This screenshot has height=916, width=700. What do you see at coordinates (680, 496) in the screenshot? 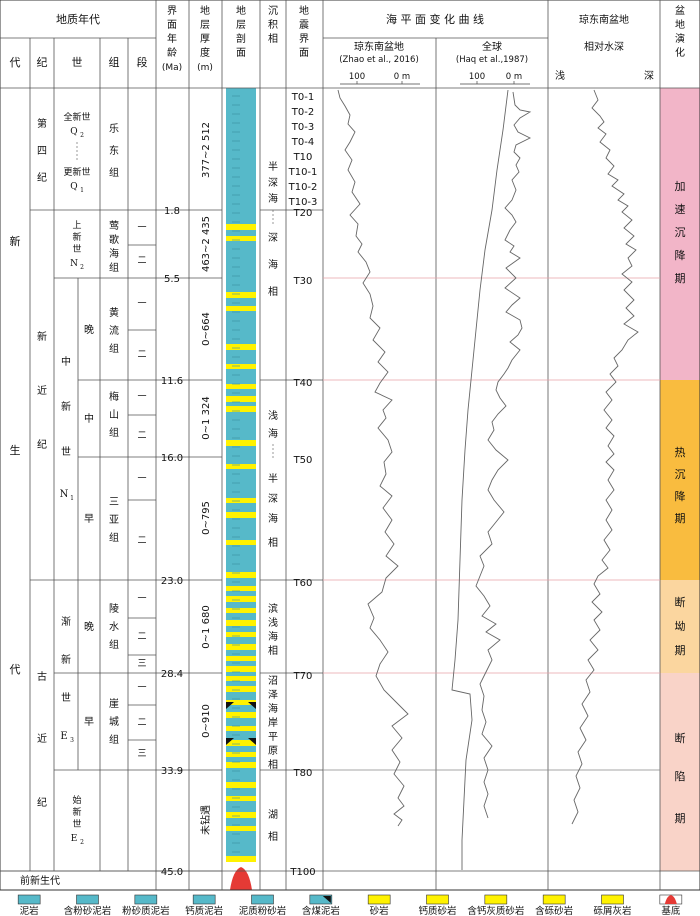
I see `svg-text: 降` at bounding box center [680, 496].